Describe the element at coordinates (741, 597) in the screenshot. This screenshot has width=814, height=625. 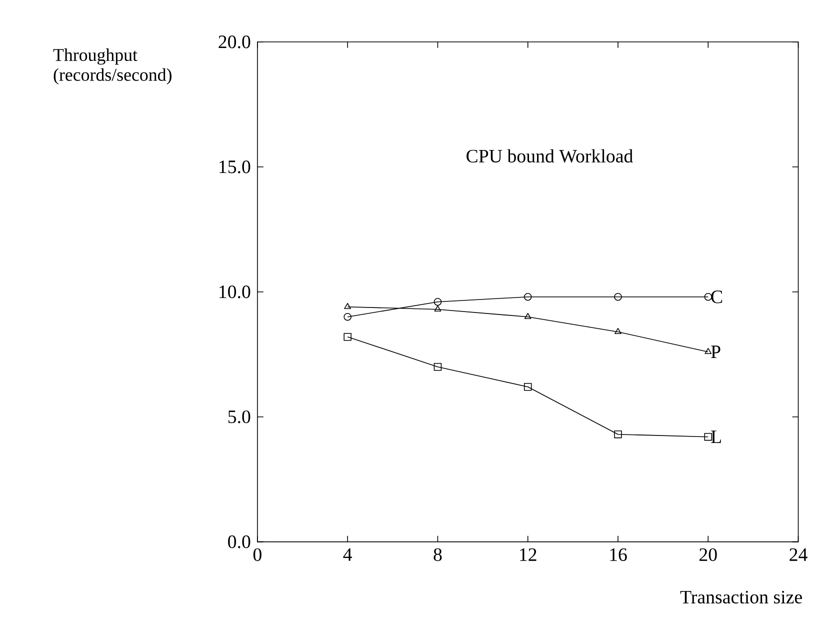
I see `x-axis-title: Transaction size` at that location.